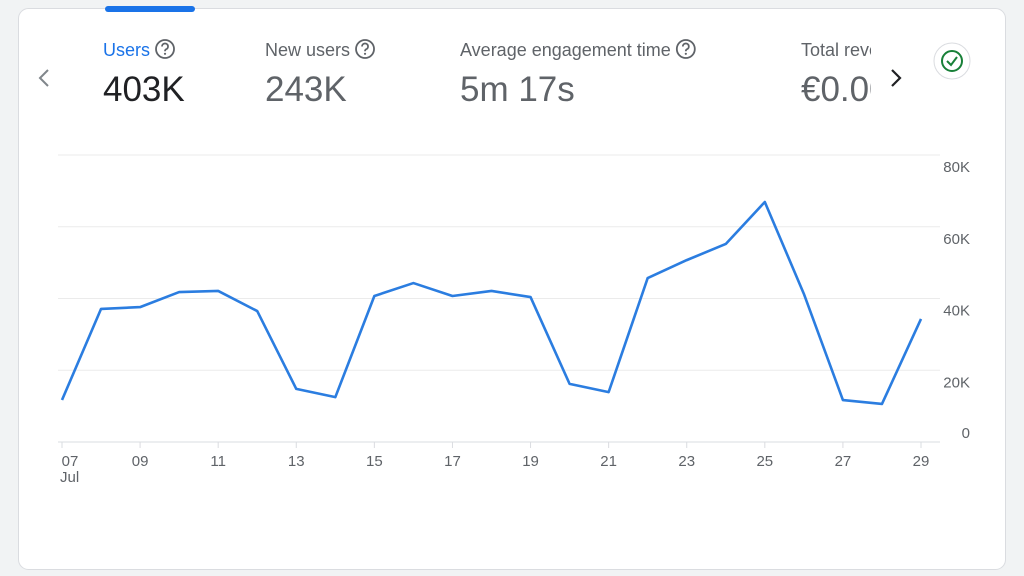 The height and width of the screenshot is (576, 1024). I want to click on x-tick-label: 19, so click(530, 461).